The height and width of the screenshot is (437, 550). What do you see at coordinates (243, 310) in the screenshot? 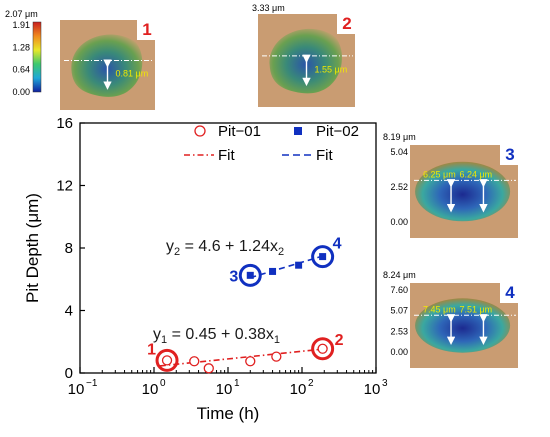
I see `fit-lines` at bounding box center [243, 310].